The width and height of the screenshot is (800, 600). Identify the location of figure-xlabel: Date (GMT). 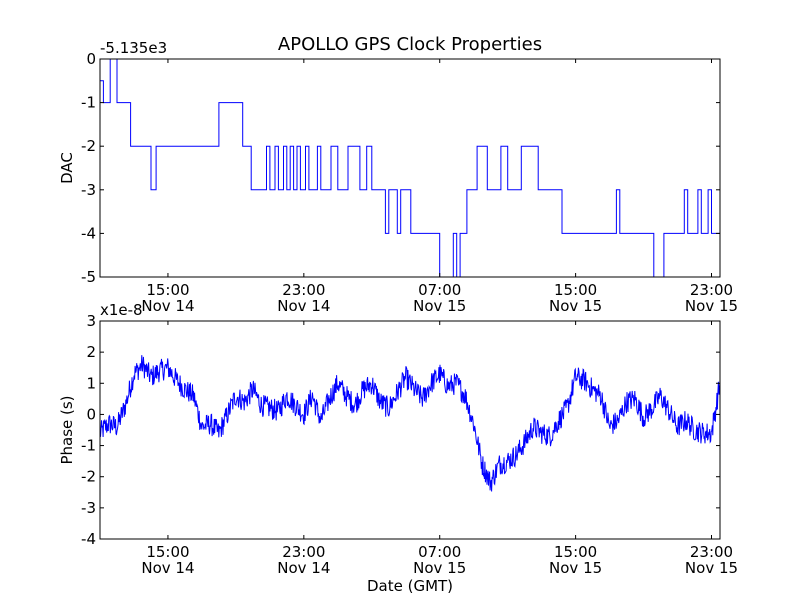
(410, 586).